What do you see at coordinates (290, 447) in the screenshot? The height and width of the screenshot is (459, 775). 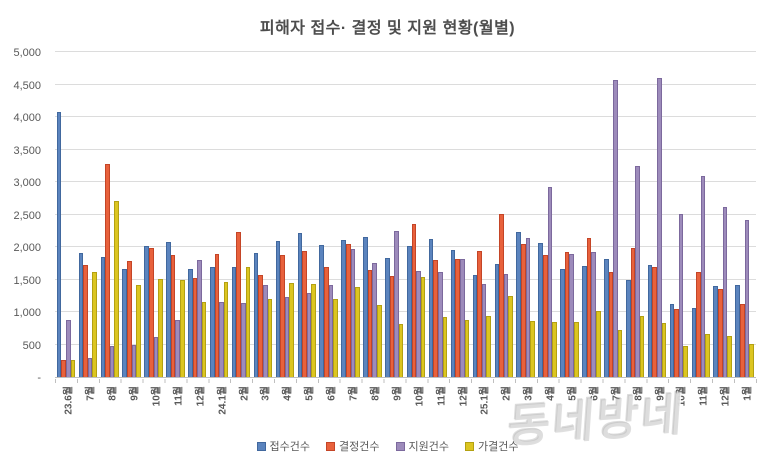 I see `legend-label-received-count: 접수건수` at bounding box center [290, 447].